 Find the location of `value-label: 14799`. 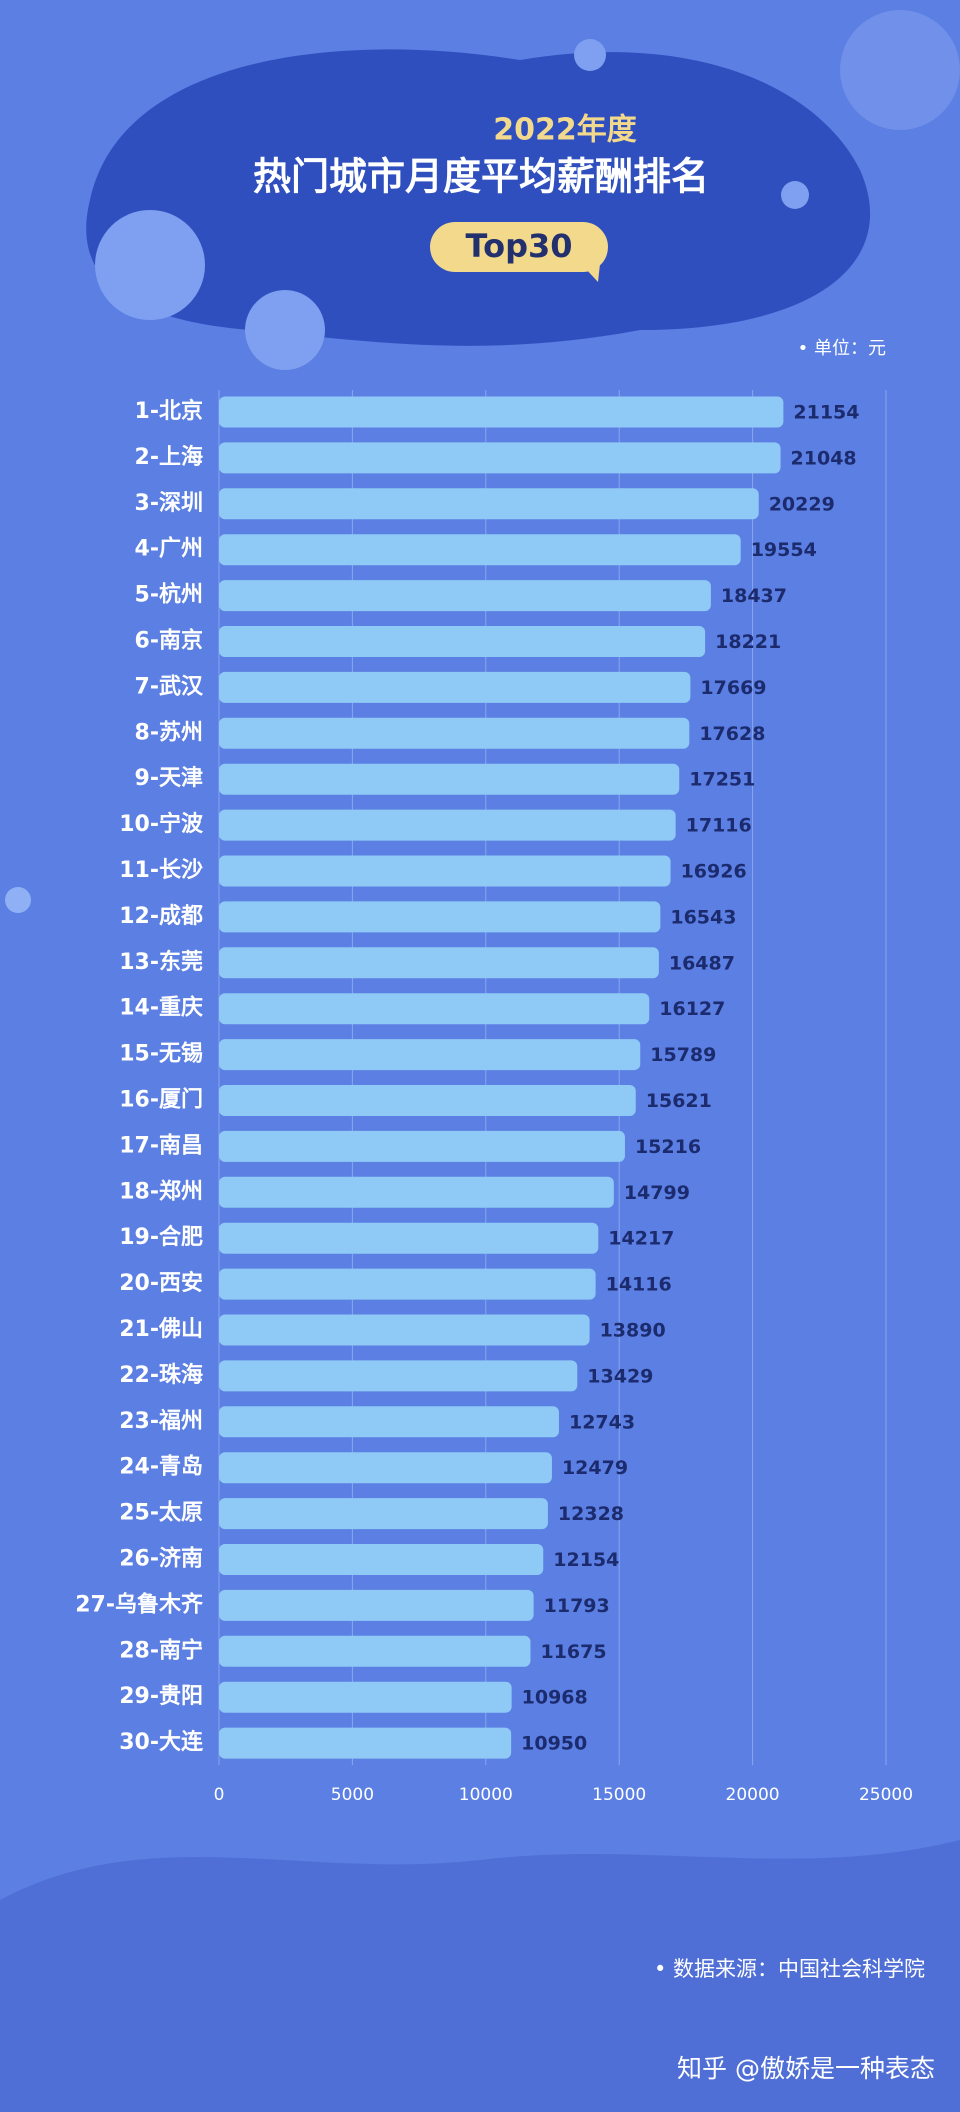

value-label: 14799 is located at coordinates (657, 1193).